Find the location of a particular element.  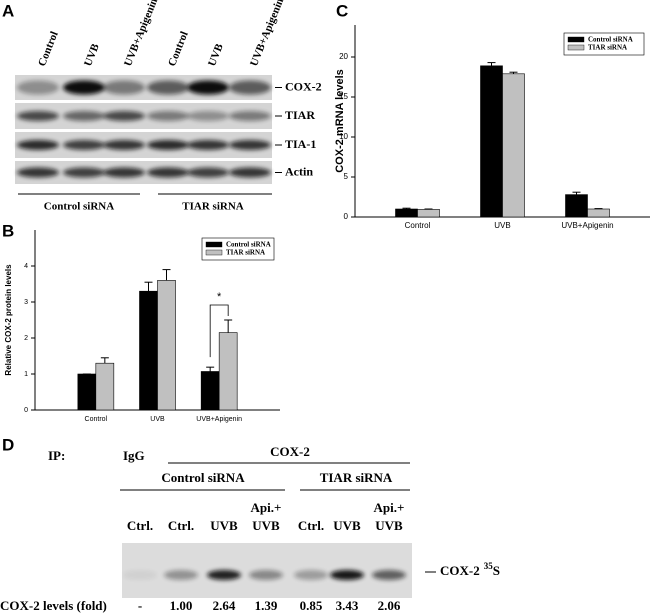

y-tick-label: 4 is located at coordinates (26, 266).